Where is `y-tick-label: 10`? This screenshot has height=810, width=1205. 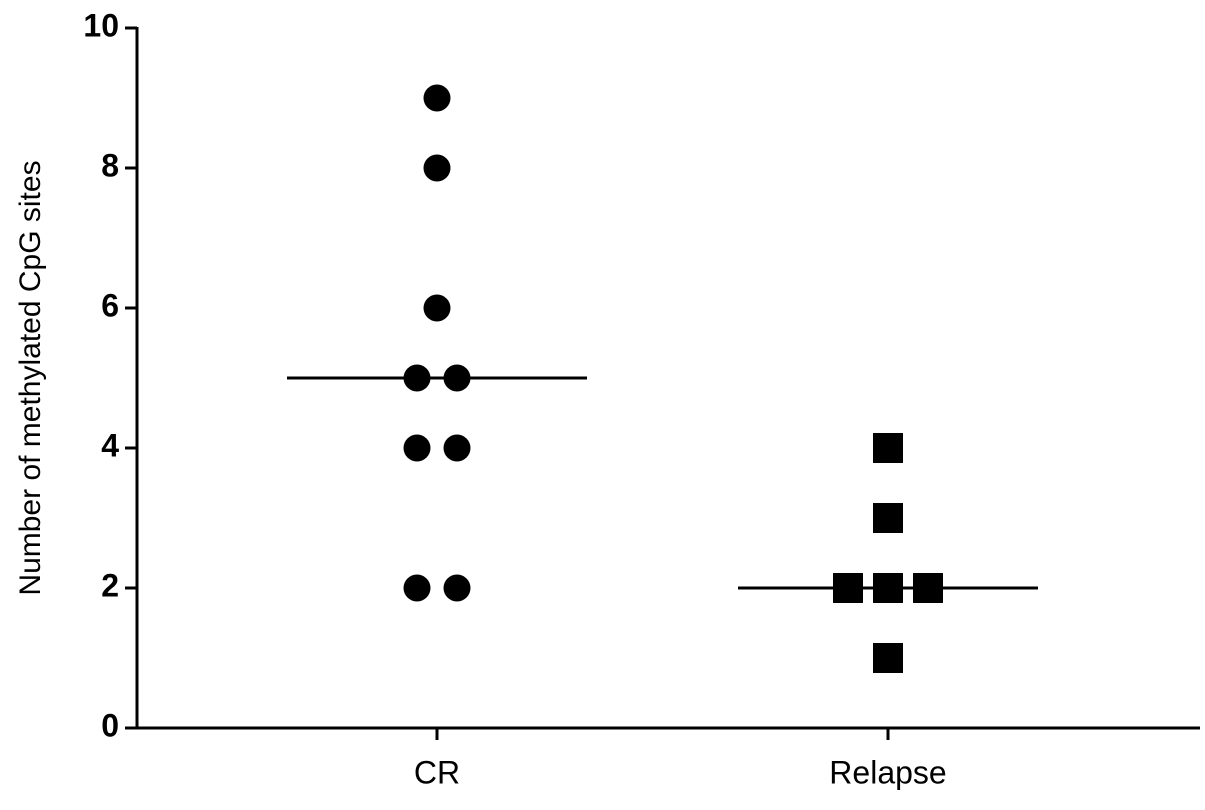 y-tick-label: 10 is located at coordinates (101, 25).